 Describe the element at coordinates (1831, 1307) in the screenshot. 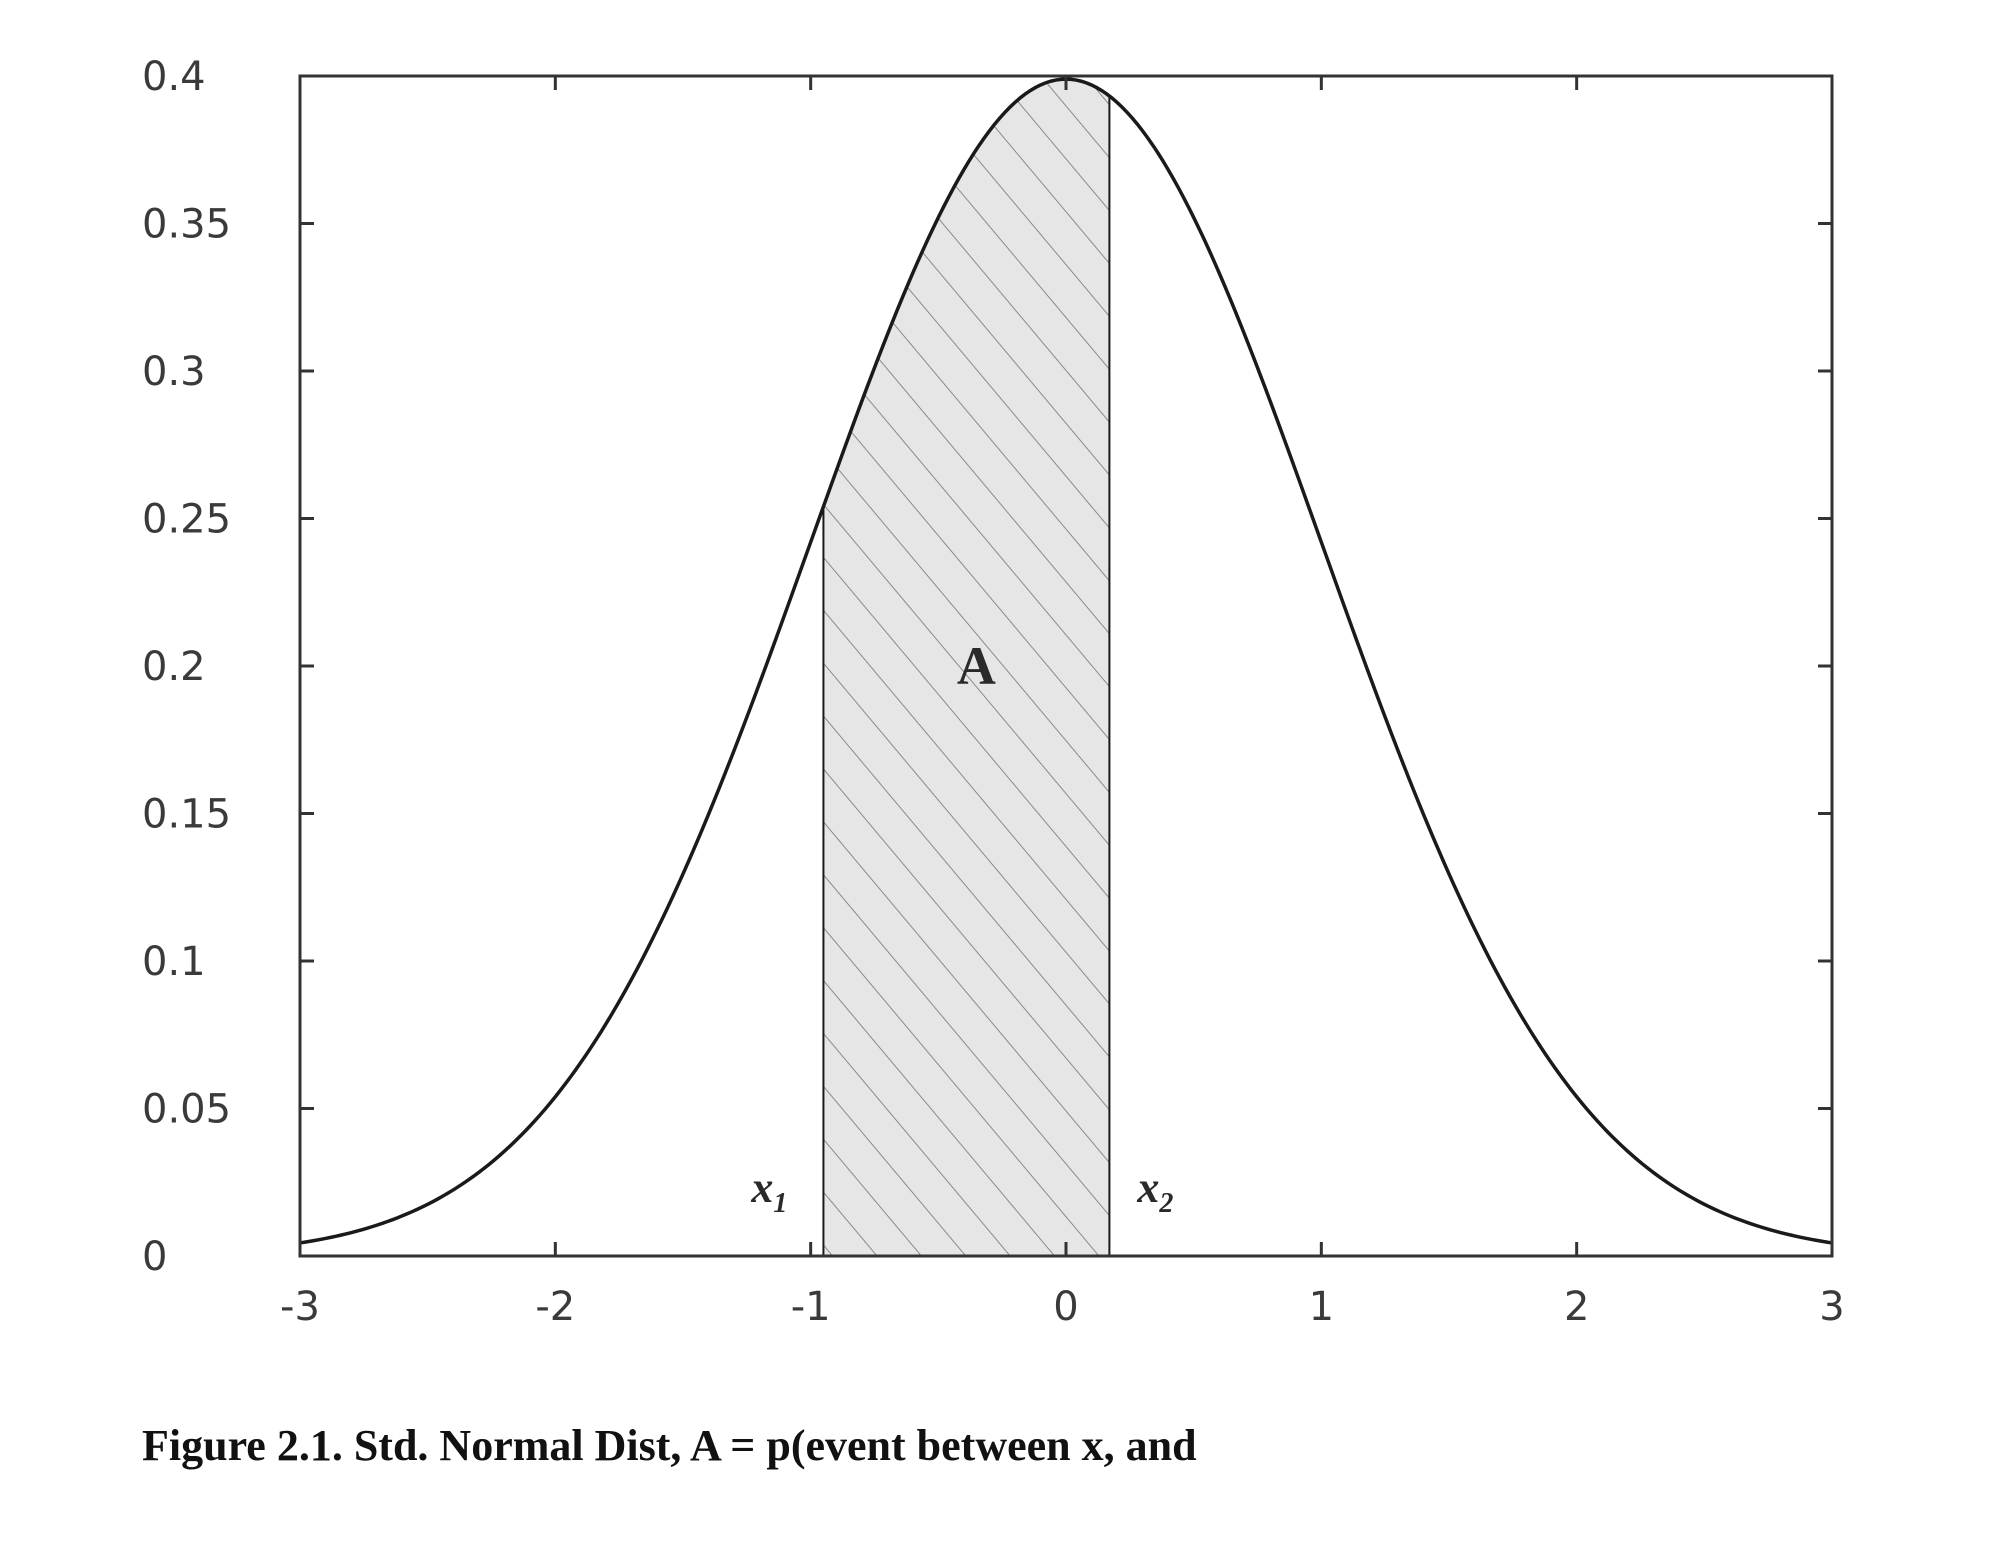

I see `x-tick-label: 3` at that location.